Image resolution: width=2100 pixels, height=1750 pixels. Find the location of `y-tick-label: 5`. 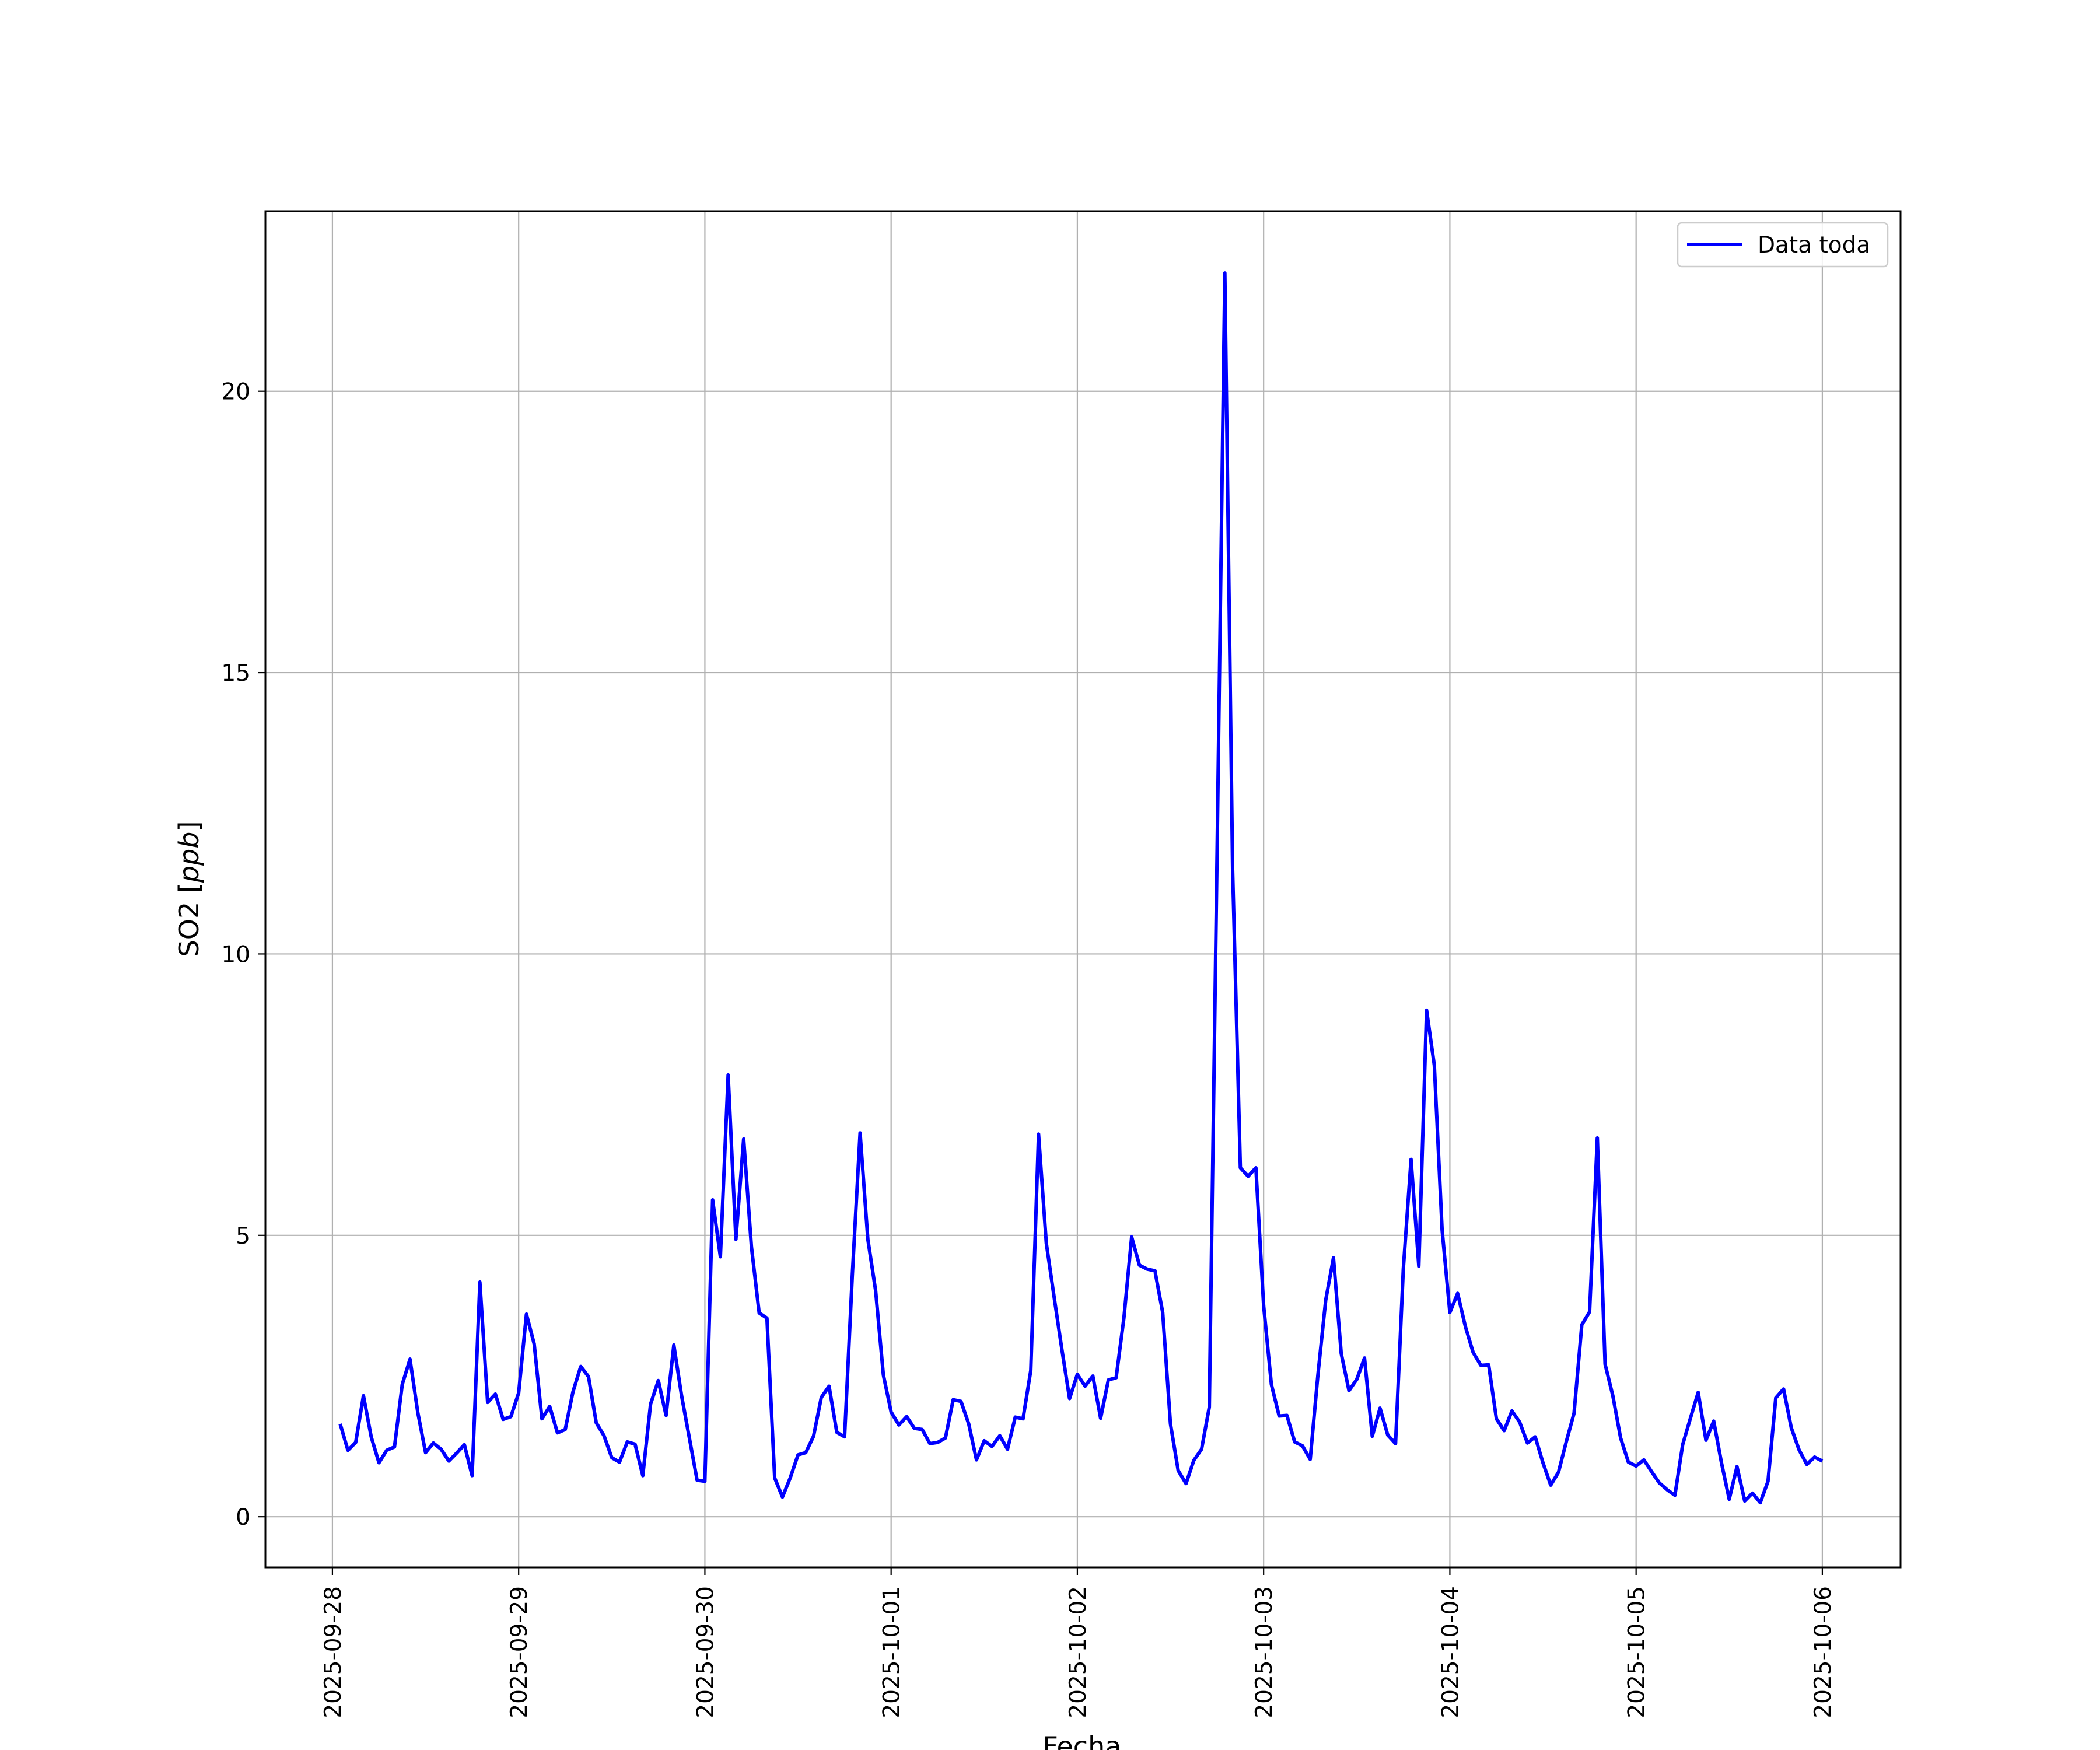

y-tick-label: 5 is located at coordinates (243, 1237).